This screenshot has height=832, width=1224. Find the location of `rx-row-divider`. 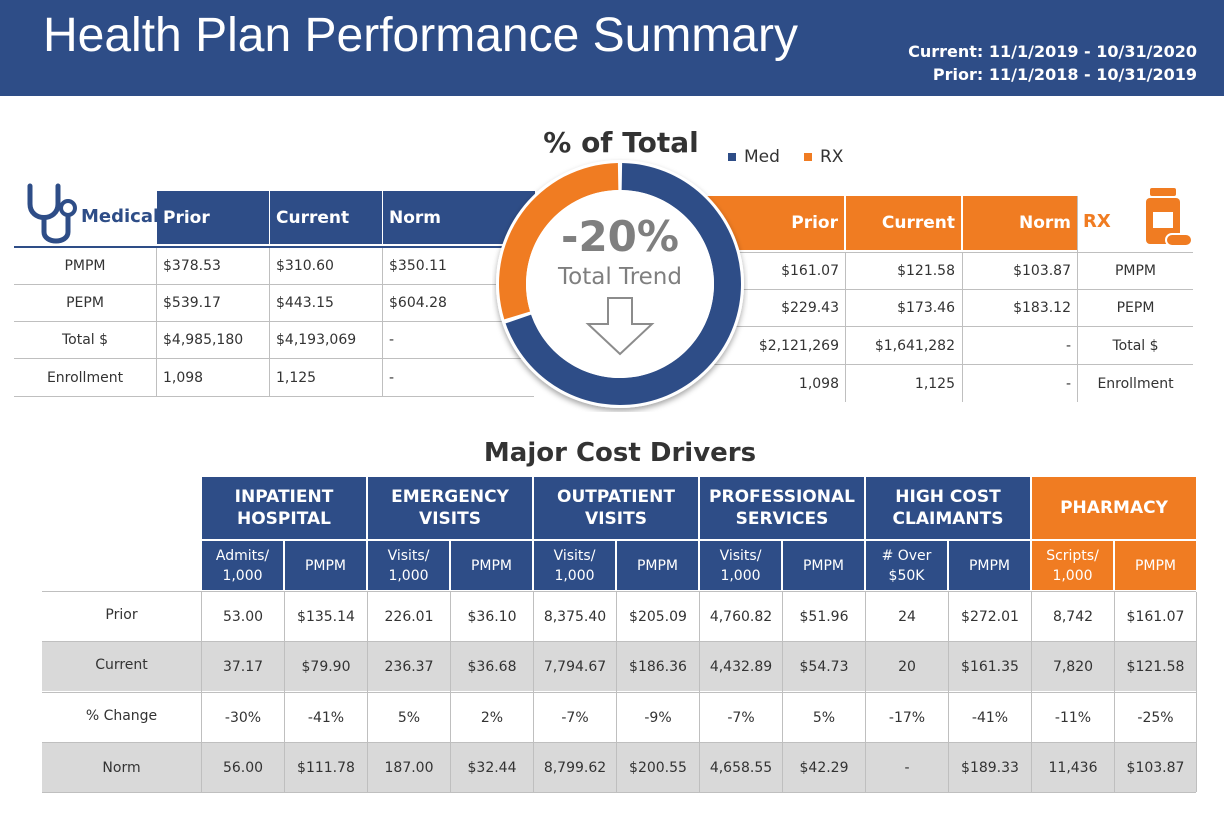

rx-row-divider is located at coordinates (949, 289).